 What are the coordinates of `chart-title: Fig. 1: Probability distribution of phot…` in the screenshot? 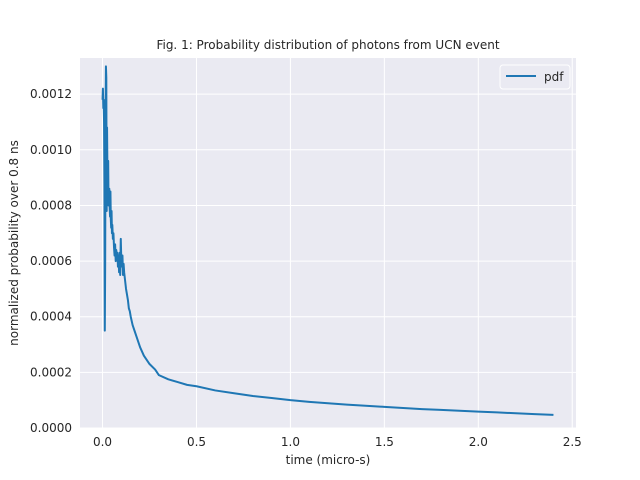 It's located at (327, 45).